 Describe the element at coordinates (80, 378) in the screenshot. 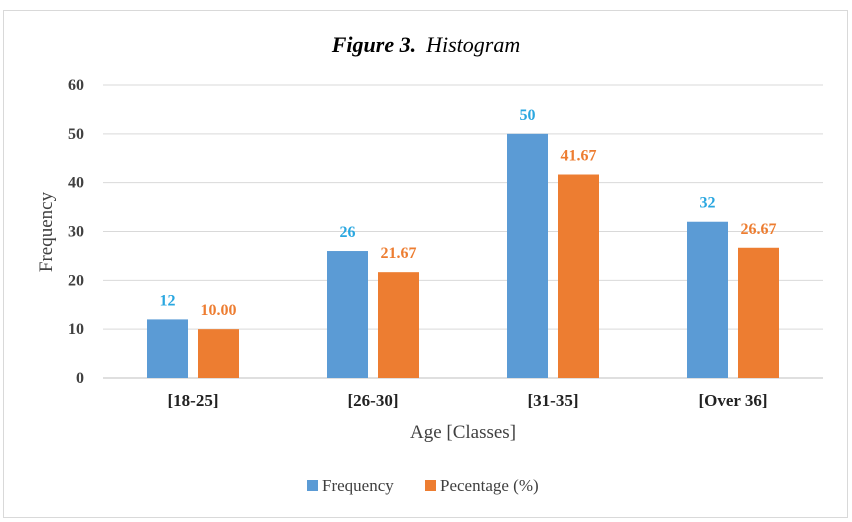

I see `y-tick-label: 0` at that location.